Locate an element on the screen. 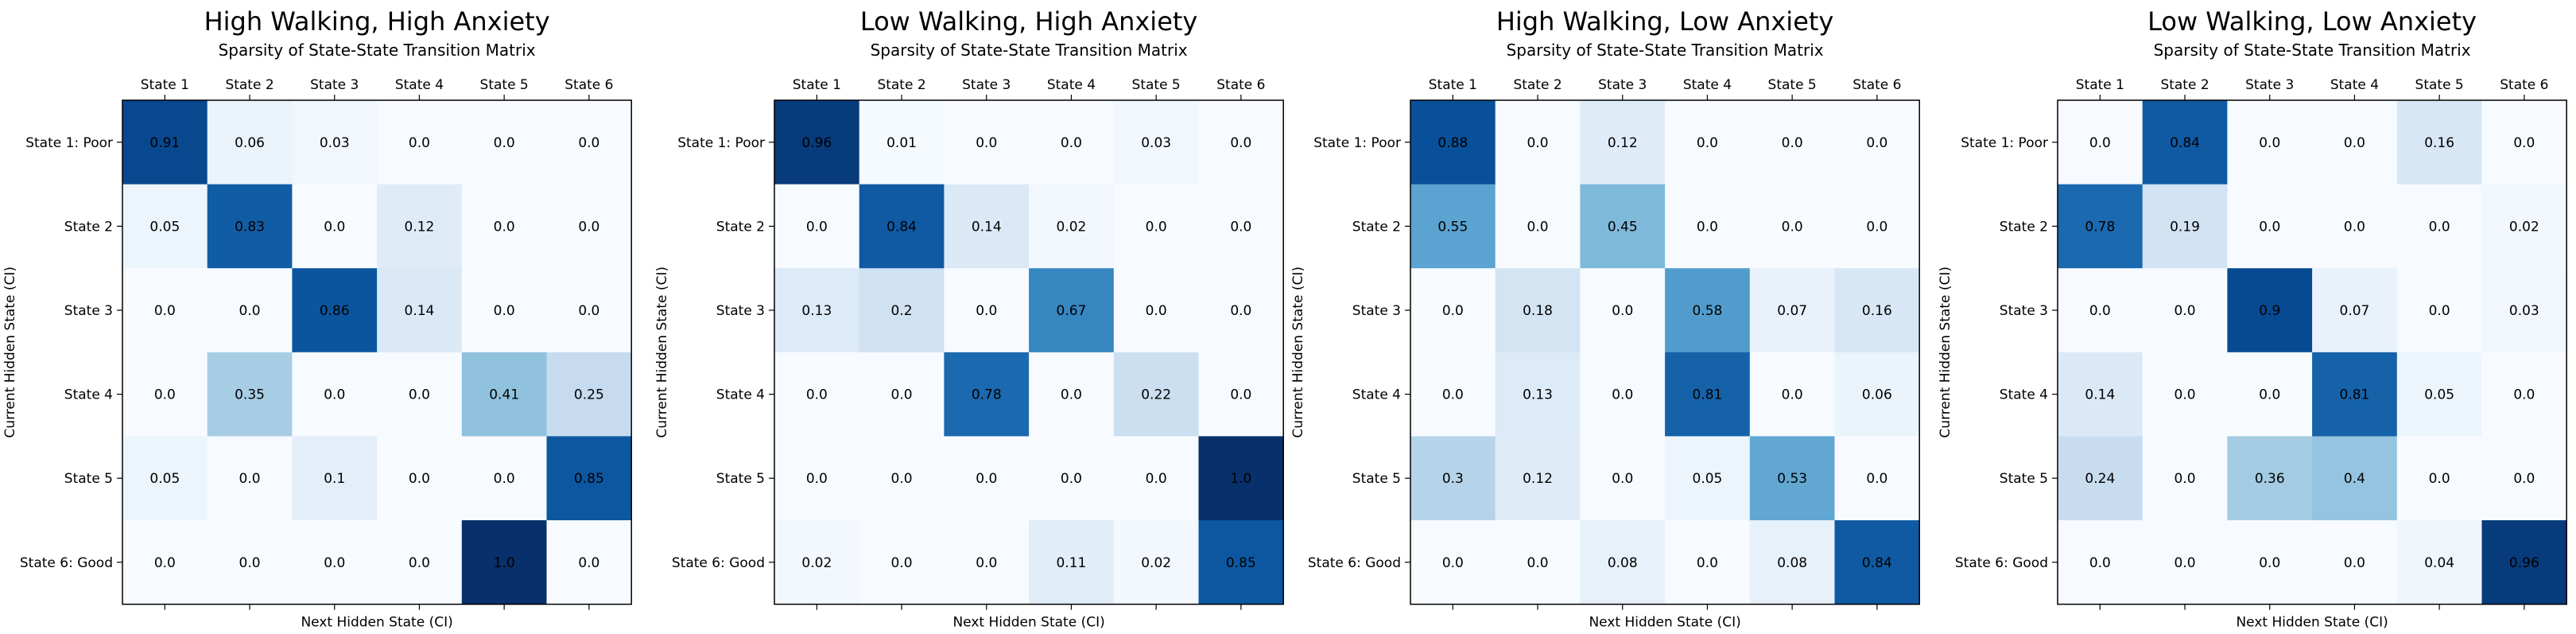  cell-value-label: 0.86 is located at coordinates (335, 311).